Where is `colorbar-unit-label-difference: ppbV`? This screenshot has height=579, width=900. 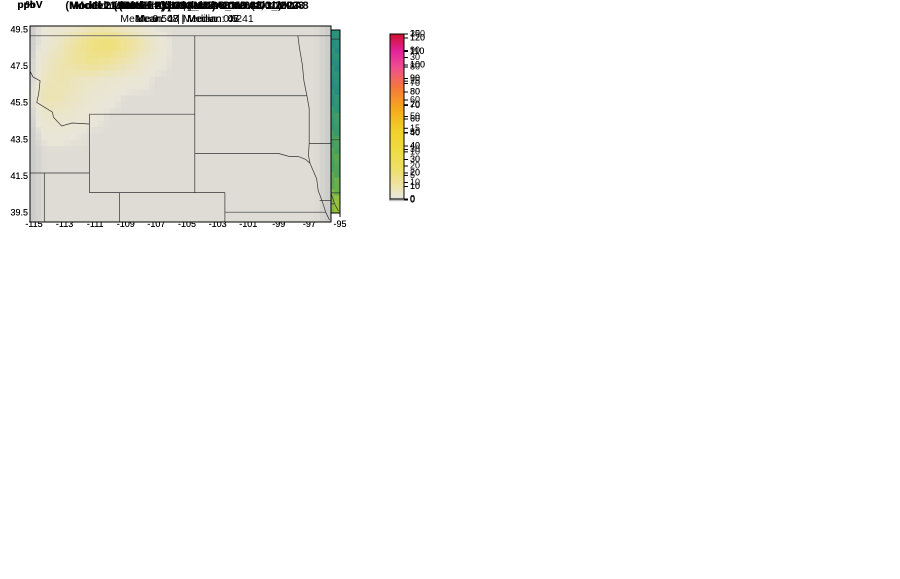 colorbar-unit-label-difference: ppbV is located at coordinates (30, 5).